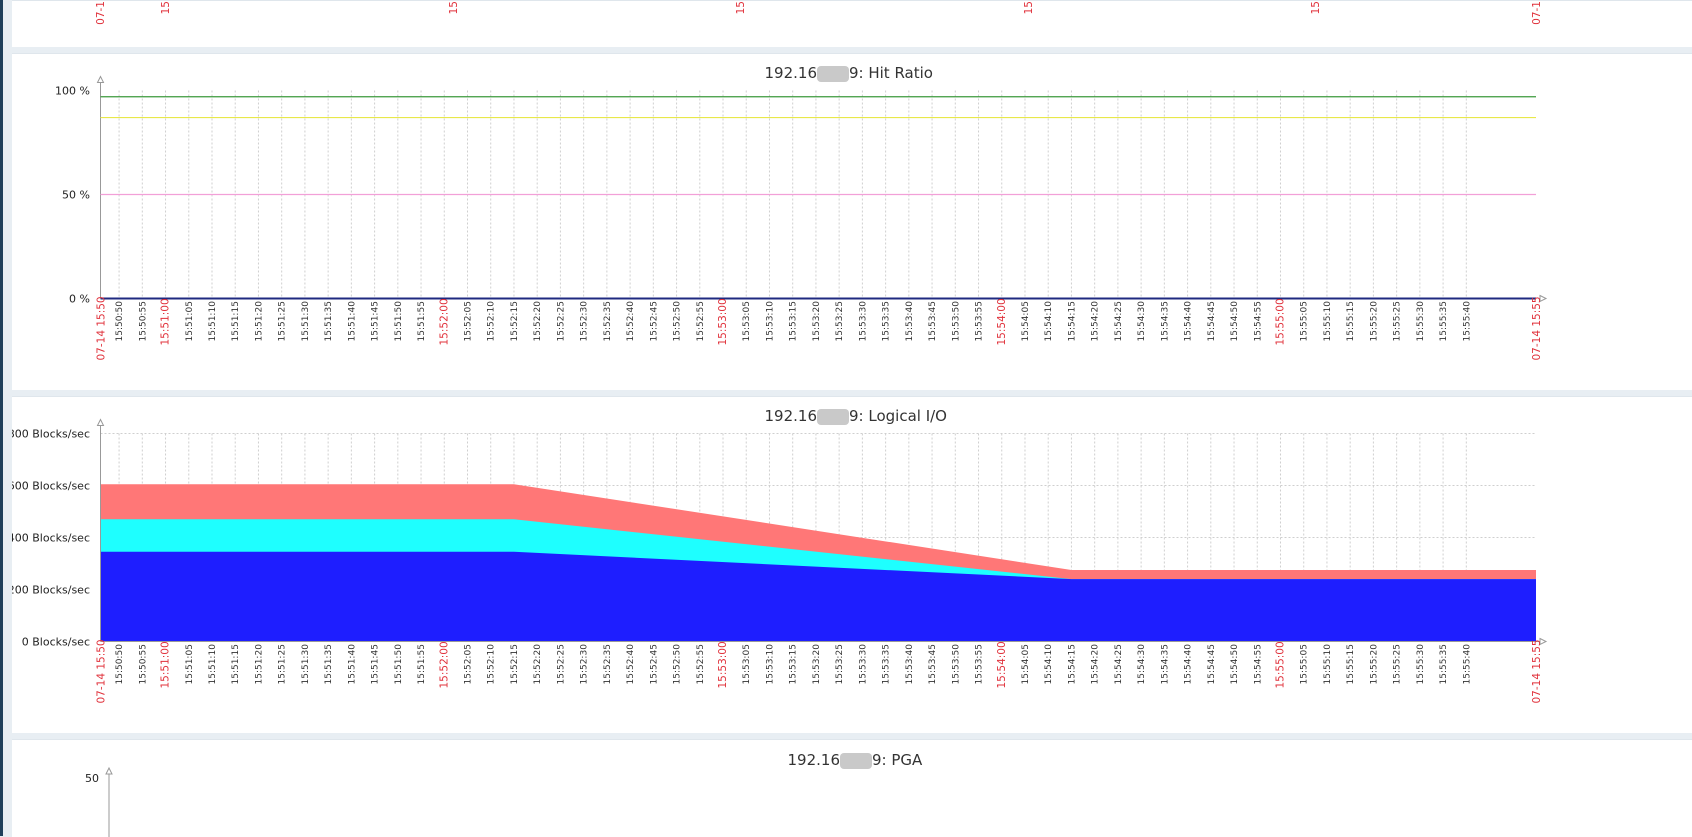  Describe the element at coordinates (1072, 321) in the screenshot. I see `x-axis-tick-label: 15:54:15` at that location.